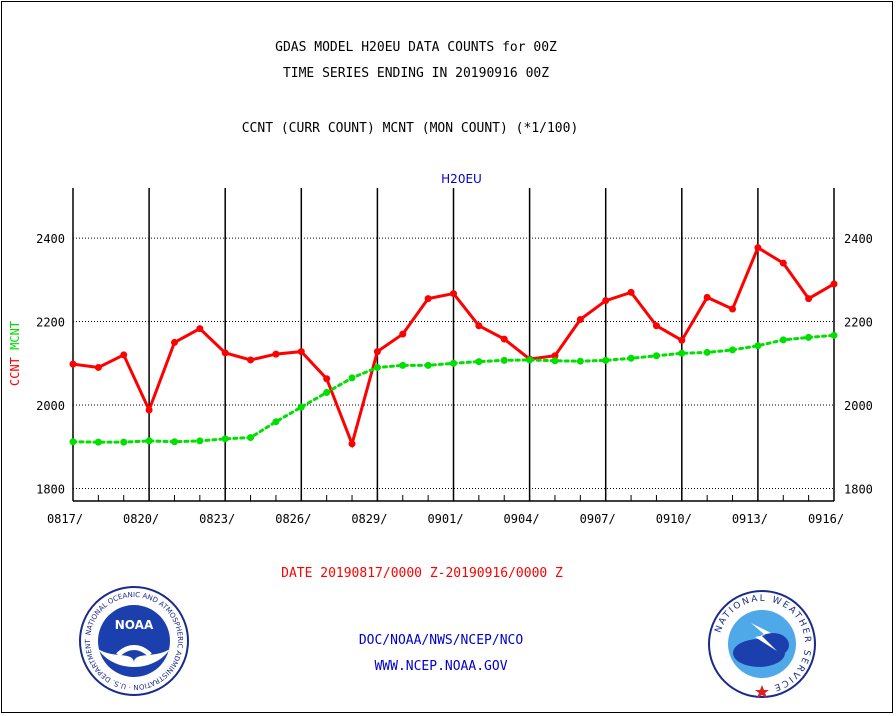 The height and width of the screenshot is (716, 896). Describe the element at coordinates (50, 406) in the screenshot. I see `y-tick-label-left: 2000` at that location.